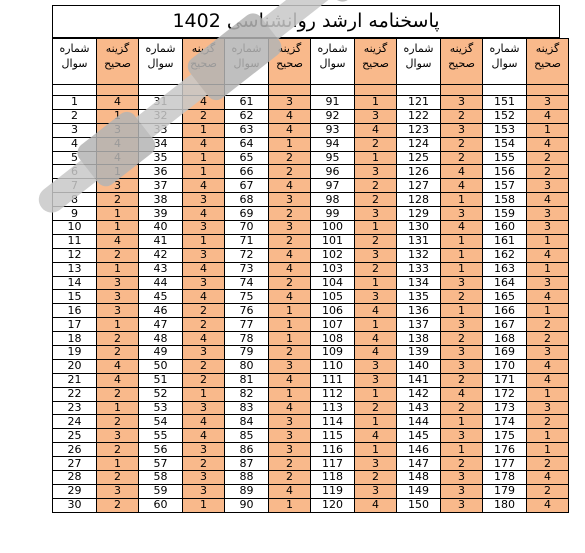 Image resolution: width=585 pixels, height=553 pixels. Describe the element at coordinates (332, 102) in the screenshot. I see `question-number-cell: 91` at that location.